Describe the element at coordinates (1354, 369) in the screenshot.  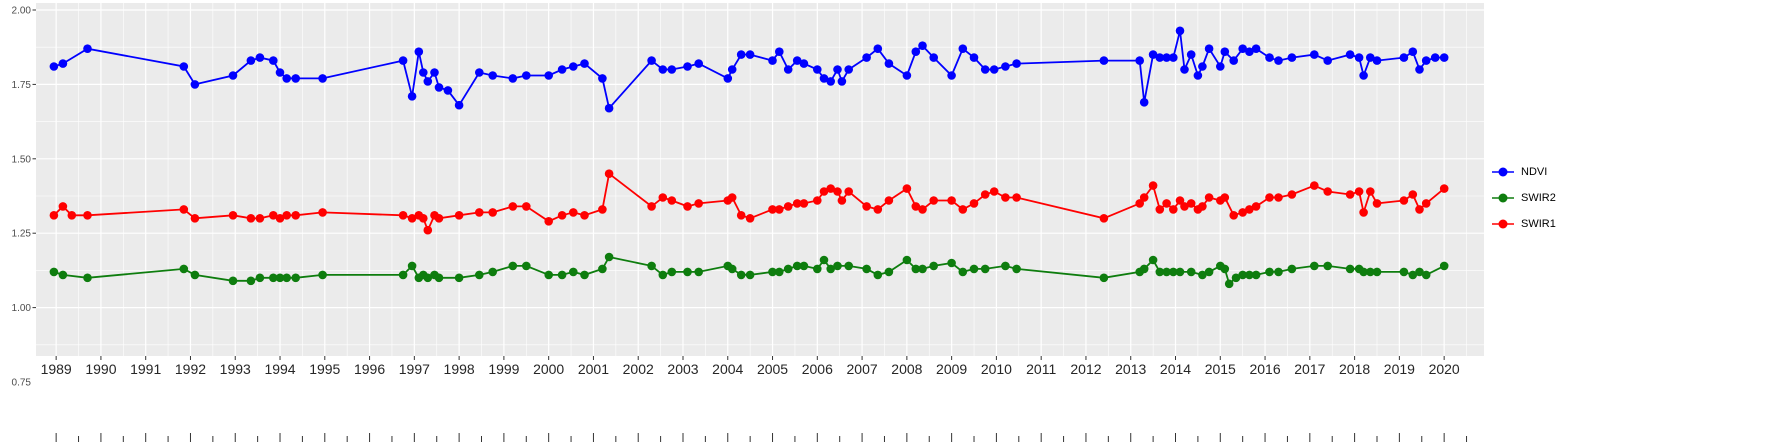
I see `x-axis-label: 2018` at that location.